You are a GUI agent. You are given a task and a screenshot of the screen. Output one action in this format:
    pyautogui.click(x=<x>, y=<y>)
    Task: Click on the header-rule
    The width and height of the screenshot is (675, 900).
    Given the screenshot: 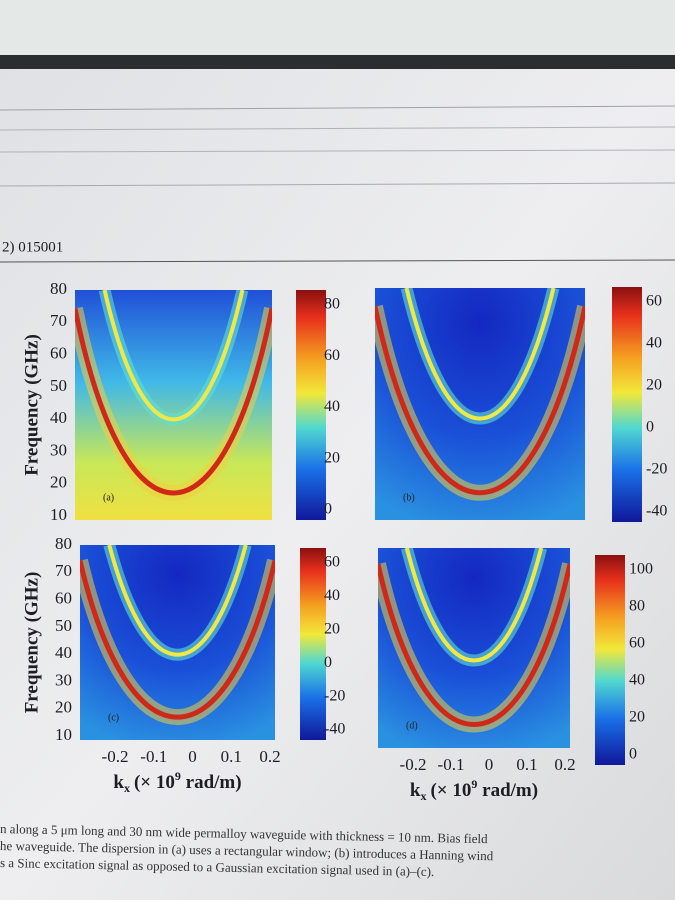 What is the action you would take?
    pyautogui.click(x=337, y=261)
    